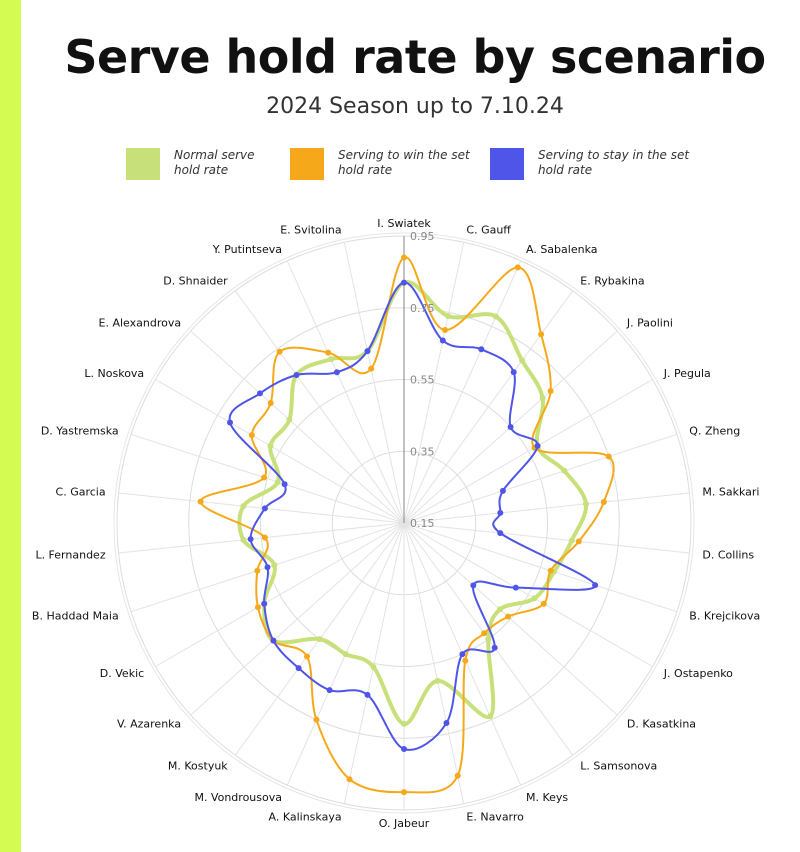  I want to click on player-label: O. Jabeur, so click(404, 823).